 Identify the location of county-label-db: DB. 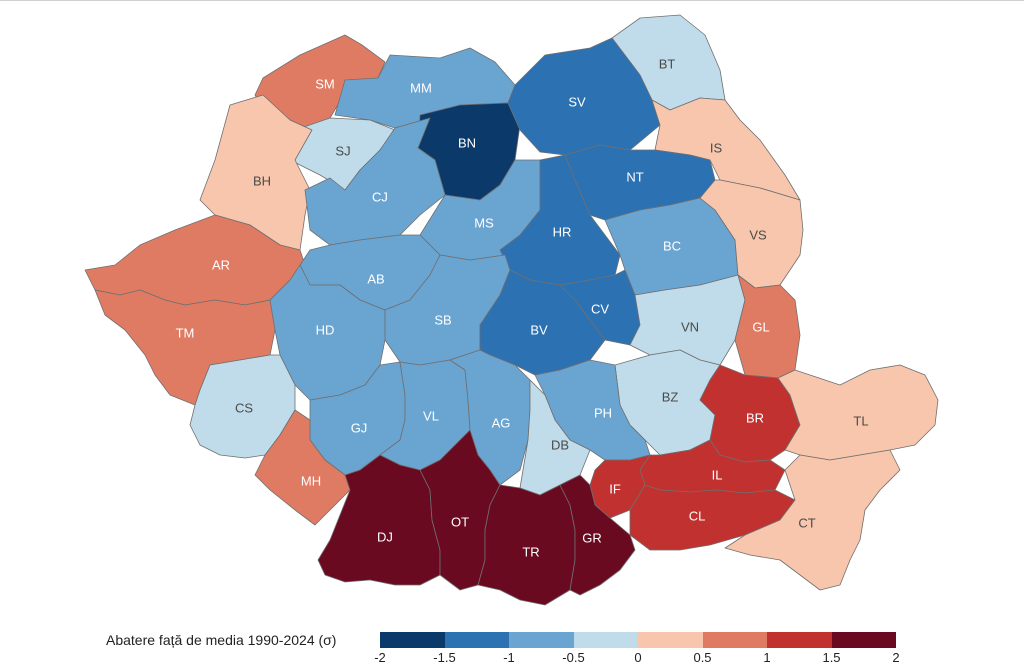
(560, 445).